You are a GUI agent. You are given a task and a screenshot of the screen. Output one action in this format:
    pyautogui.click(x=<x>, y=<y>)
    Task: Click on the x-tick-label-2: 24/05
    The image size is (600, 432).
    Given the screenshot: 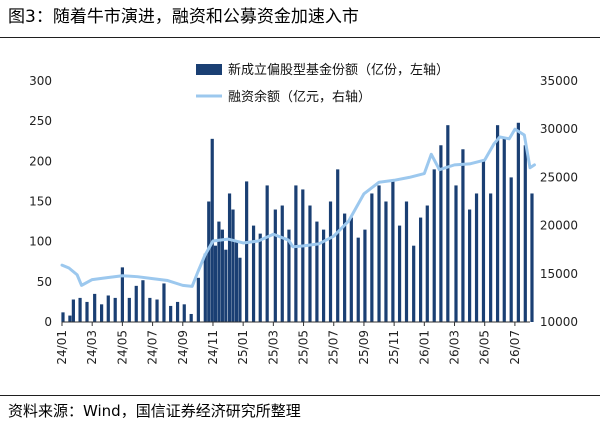 What is the action you would take?
    pyautogui.click(x=122, y=347)
    